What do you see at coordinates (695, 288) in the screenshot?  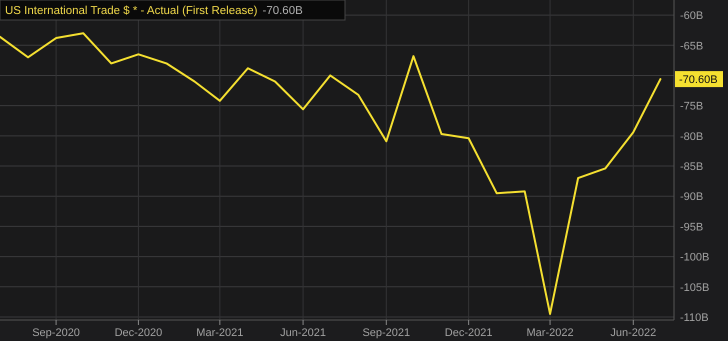 I see `y-tick-label: -105B` at bounding box center [695, 288].